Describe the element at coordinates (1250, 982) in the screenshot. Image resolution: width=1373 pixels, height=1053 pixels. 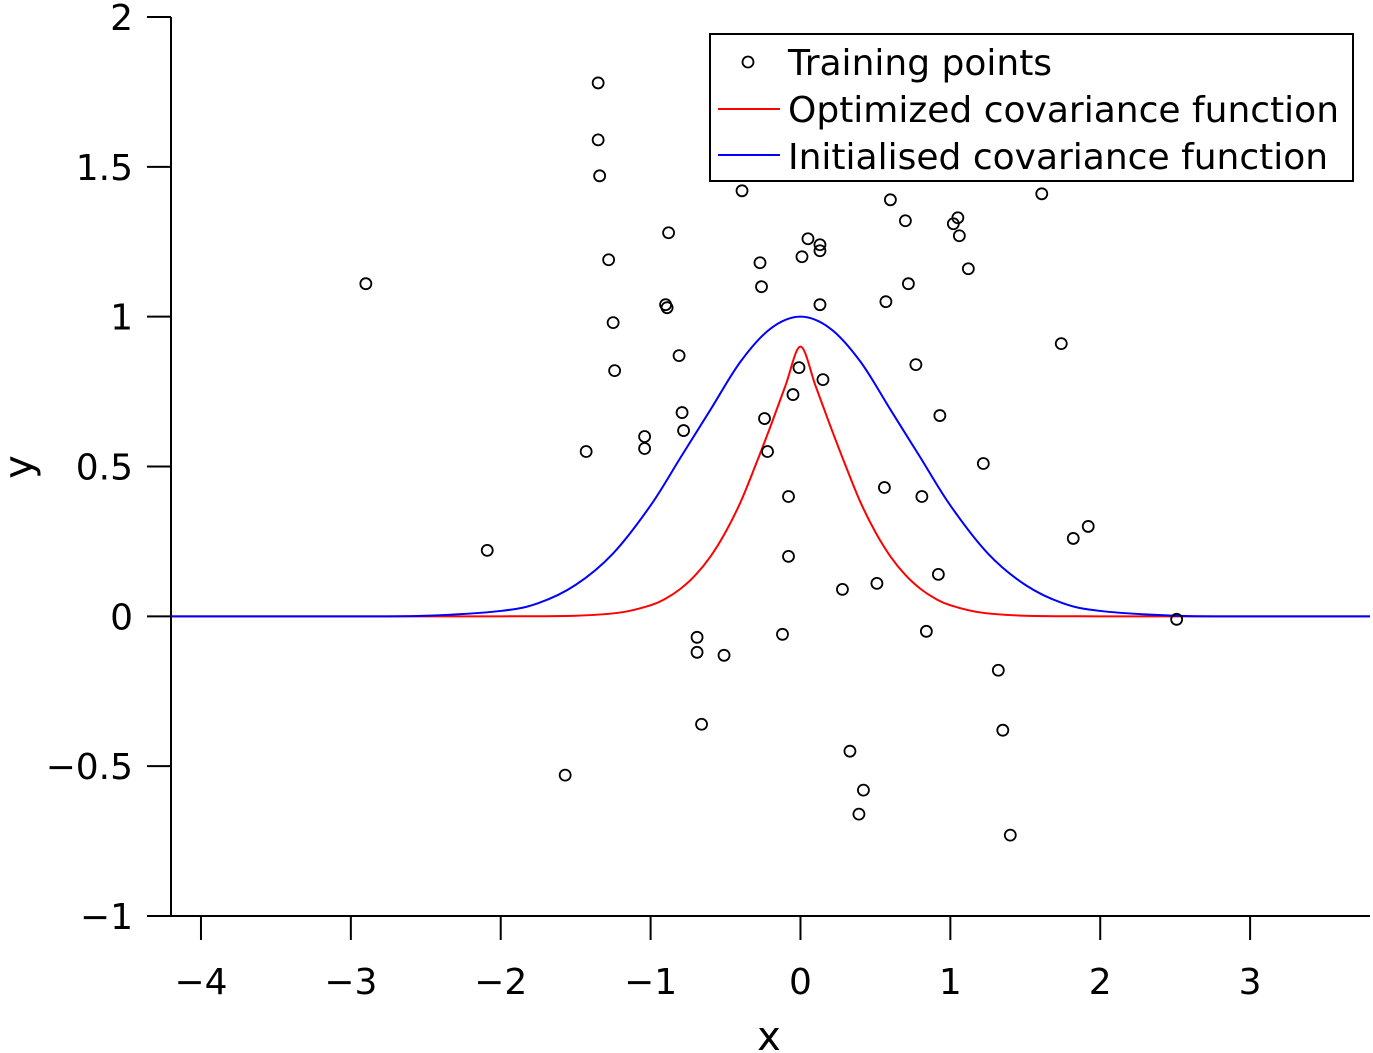
I see `x-tick-label: 3` at that location.